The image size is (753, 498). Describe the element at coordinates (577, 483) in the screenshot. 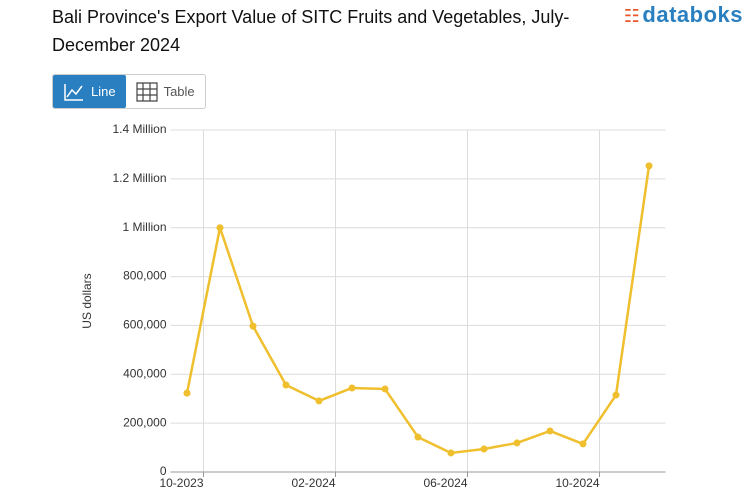

I see `x-tick-label: 10-2024` at that location.